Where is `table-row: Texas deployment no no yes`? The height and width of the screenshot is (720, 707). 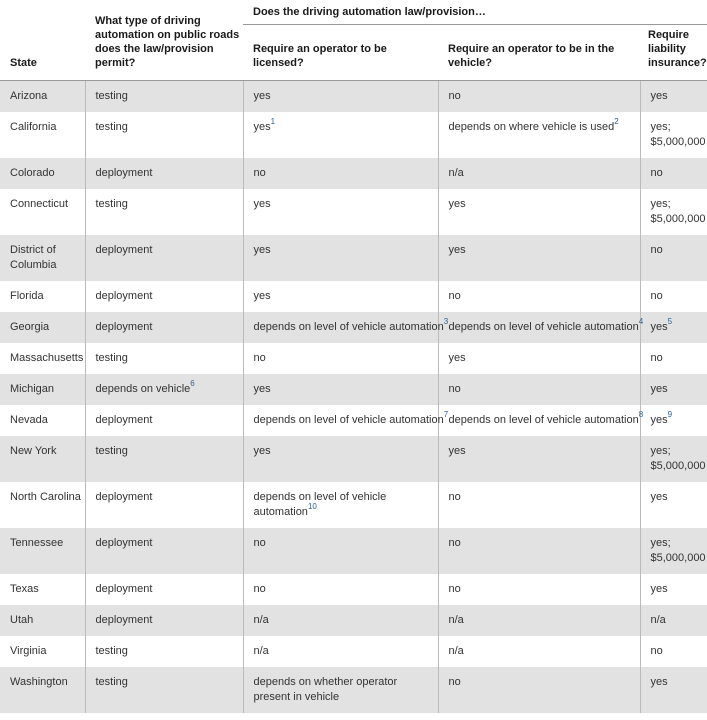
table-row: Texas deployment no no yes is located at coordinates (353, 589).